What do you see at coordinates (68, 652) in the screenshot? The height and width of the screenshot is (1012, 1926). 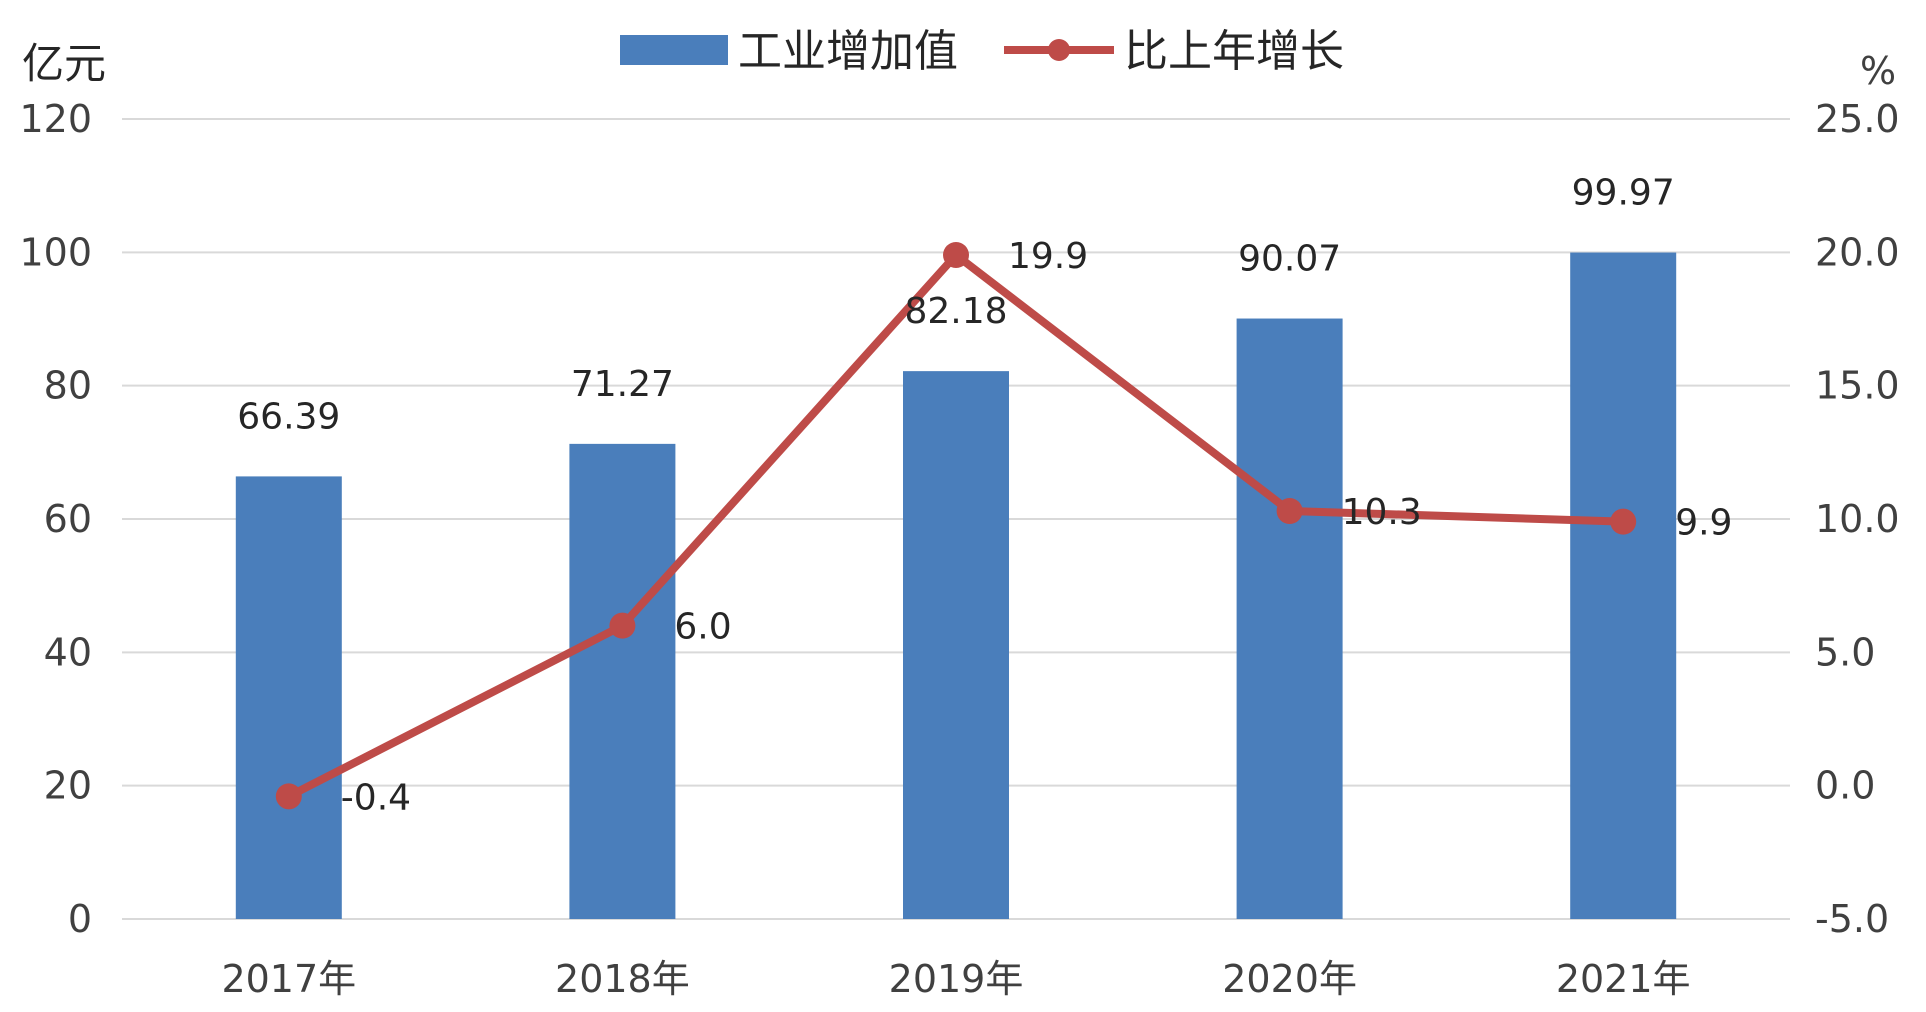 I see `left-axis-tick-label: 40` at bounding box center [68, 652].